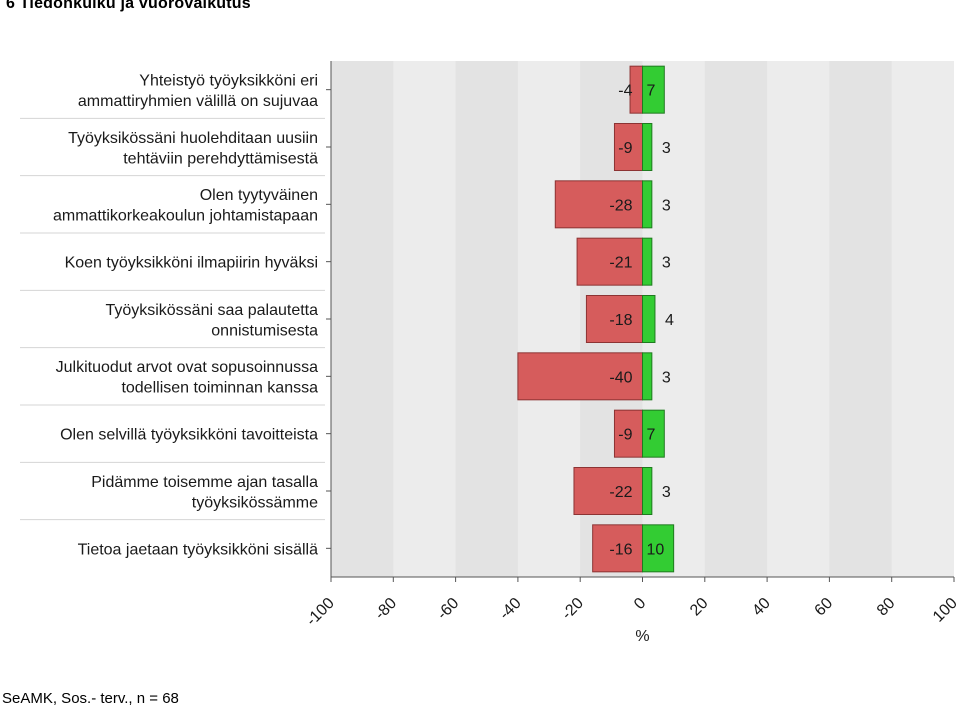 This screenshot has height=708, width=960. Describe the element at coordinates (198, 549) in the screenshot. I see `category-label: Tietoa jaetaan työyksikköni sisällä` at that location.